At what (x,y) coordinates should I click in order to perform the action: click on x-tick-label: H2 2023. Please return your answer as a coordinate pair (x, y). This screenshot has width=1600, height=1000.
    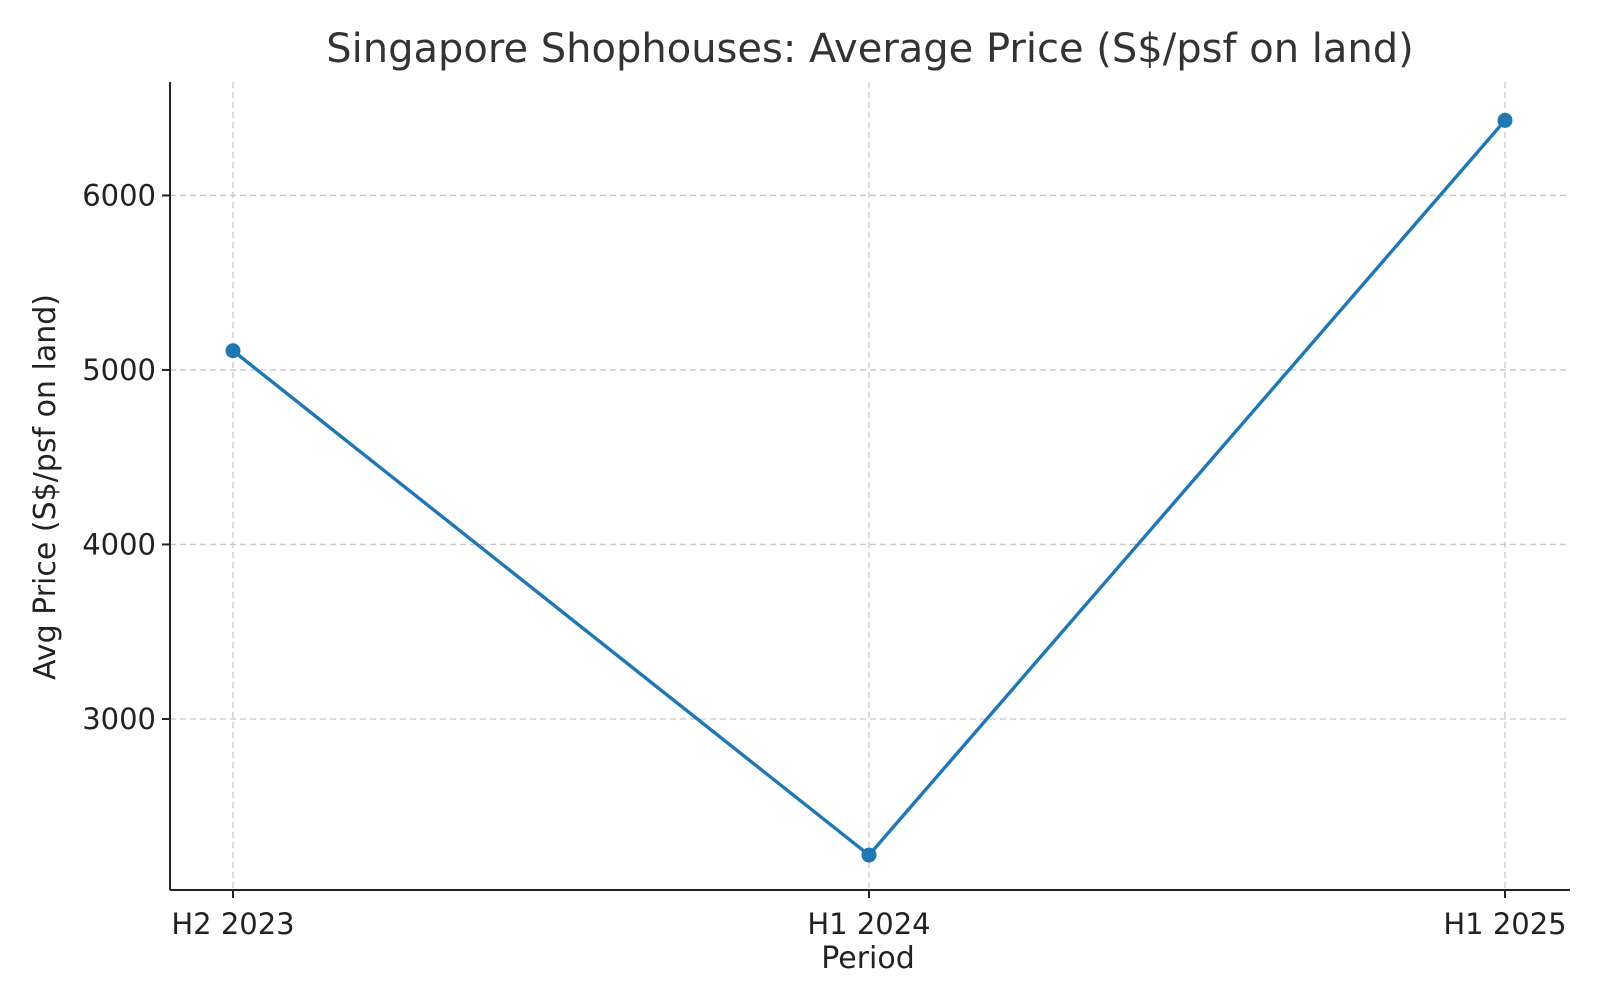
    Looking at the image, I should click on (232, 924).